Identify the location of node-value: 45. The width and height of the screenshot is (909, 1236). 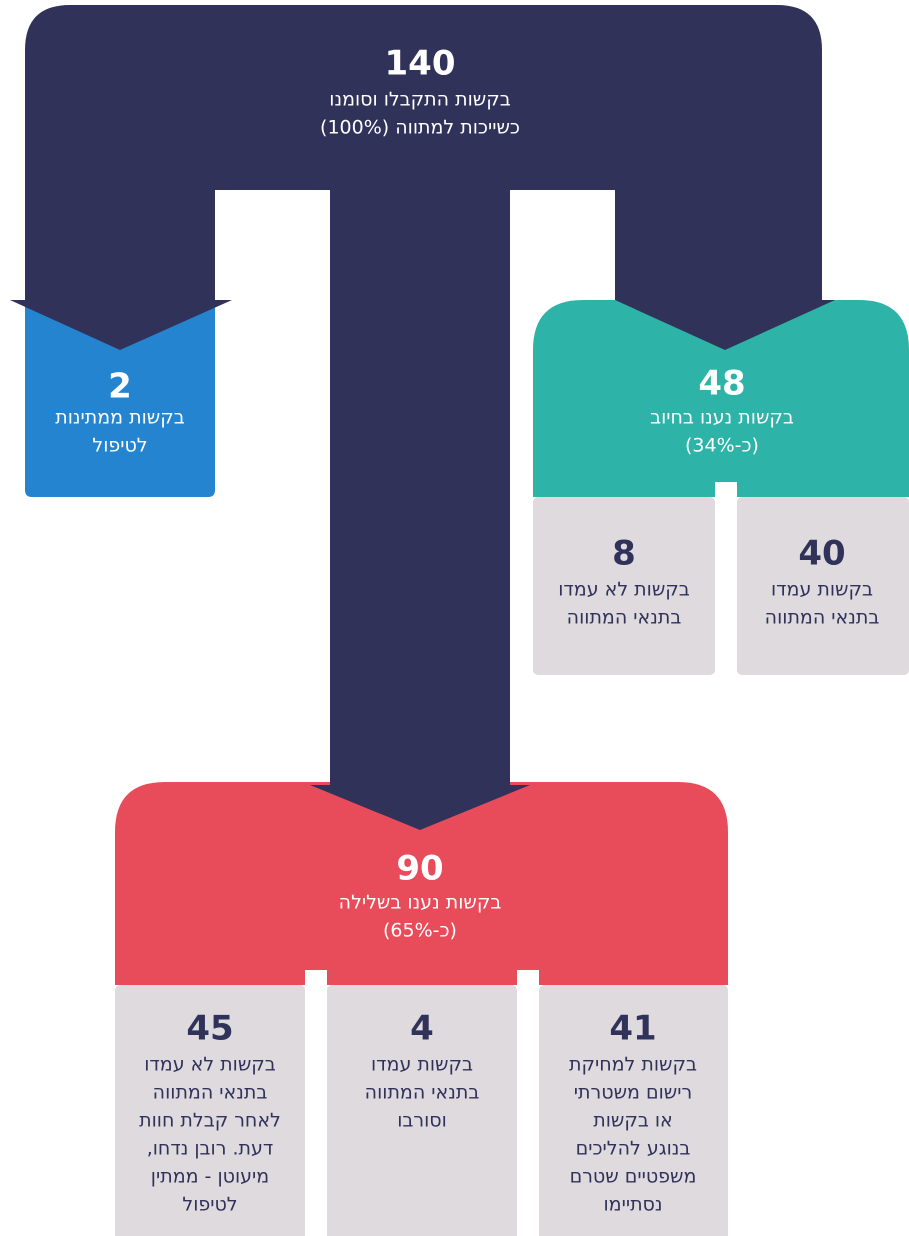
(209, 1029).